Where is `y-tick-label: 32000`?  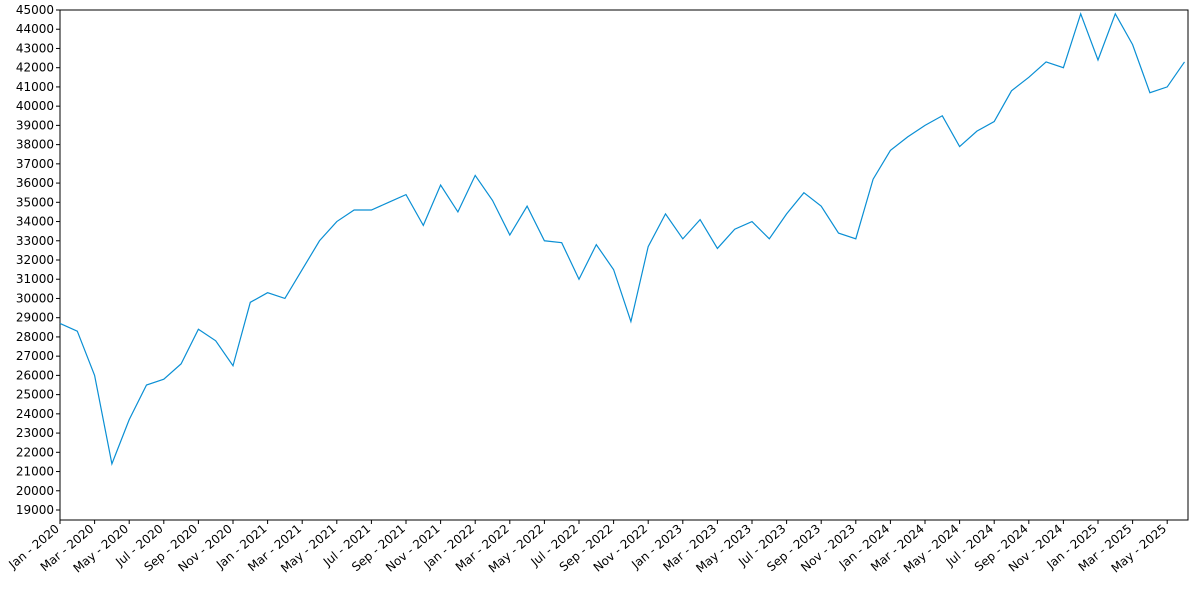 y-tick-label: 32000 is located at coordinates (35, 260).